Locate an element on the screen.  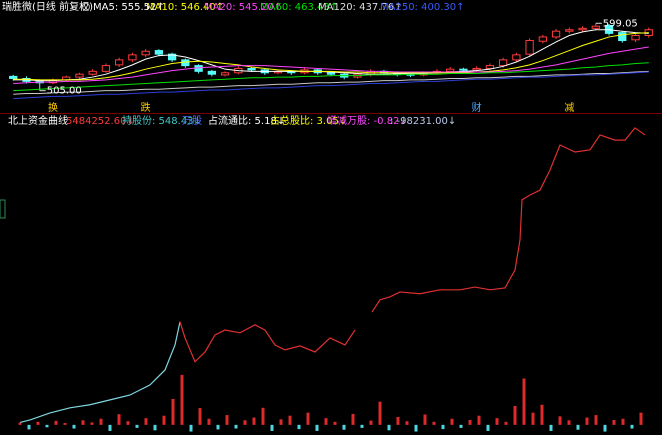
legend-item: 万股 is located at coordinates (192, 121).